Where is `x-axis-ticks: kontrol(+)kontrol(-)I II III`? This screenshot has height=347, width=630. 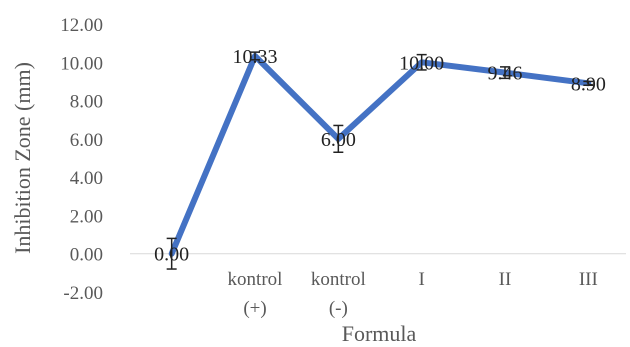
x-axis-ticks: kontrol(+)kontrol(-)I II III is located at coordinates (413, 294).